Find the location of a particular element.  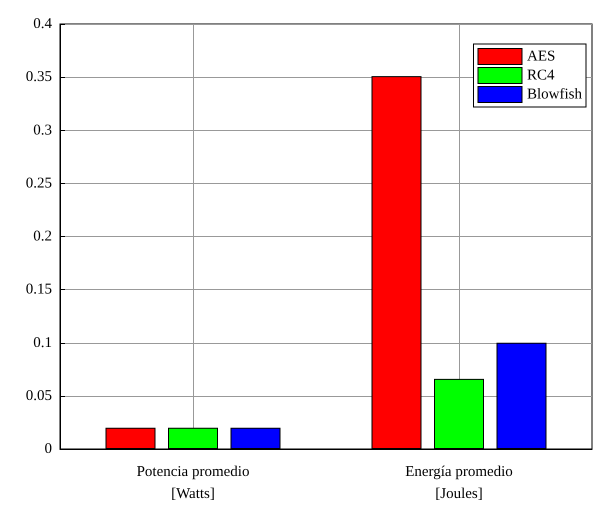

y-tick-label: 0.25 is located at coordinates (39, 183).